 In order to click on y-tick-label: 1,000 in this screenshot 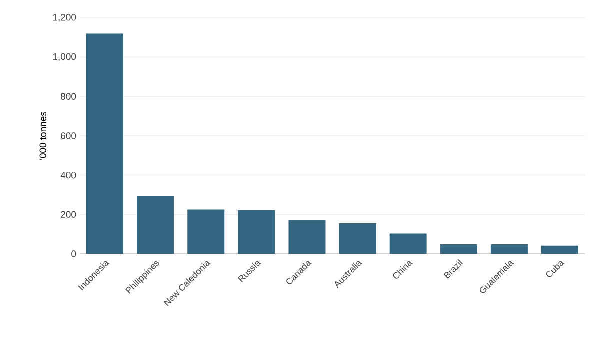, I will do `click(64, 57)`.